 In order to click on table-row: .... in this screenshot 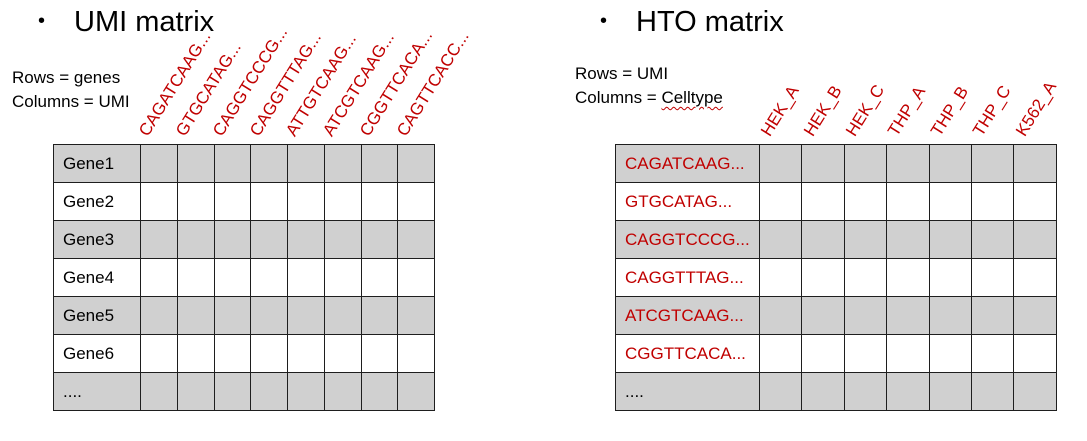, I will do `click(836, 391)`.